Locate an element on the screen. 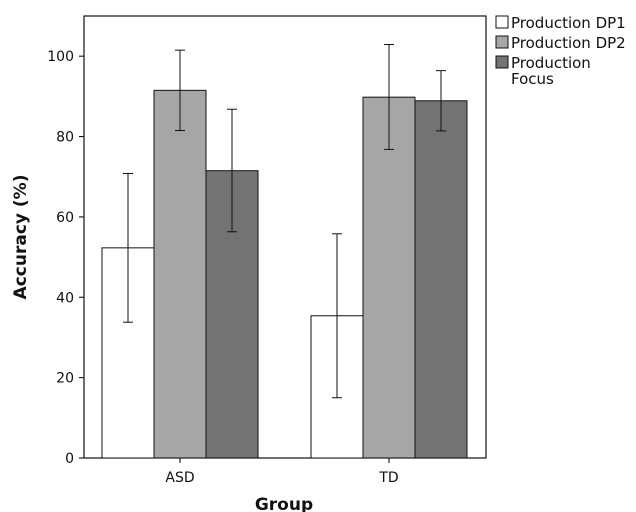  x-axis-title: Group is located at coordinates (284, 503).